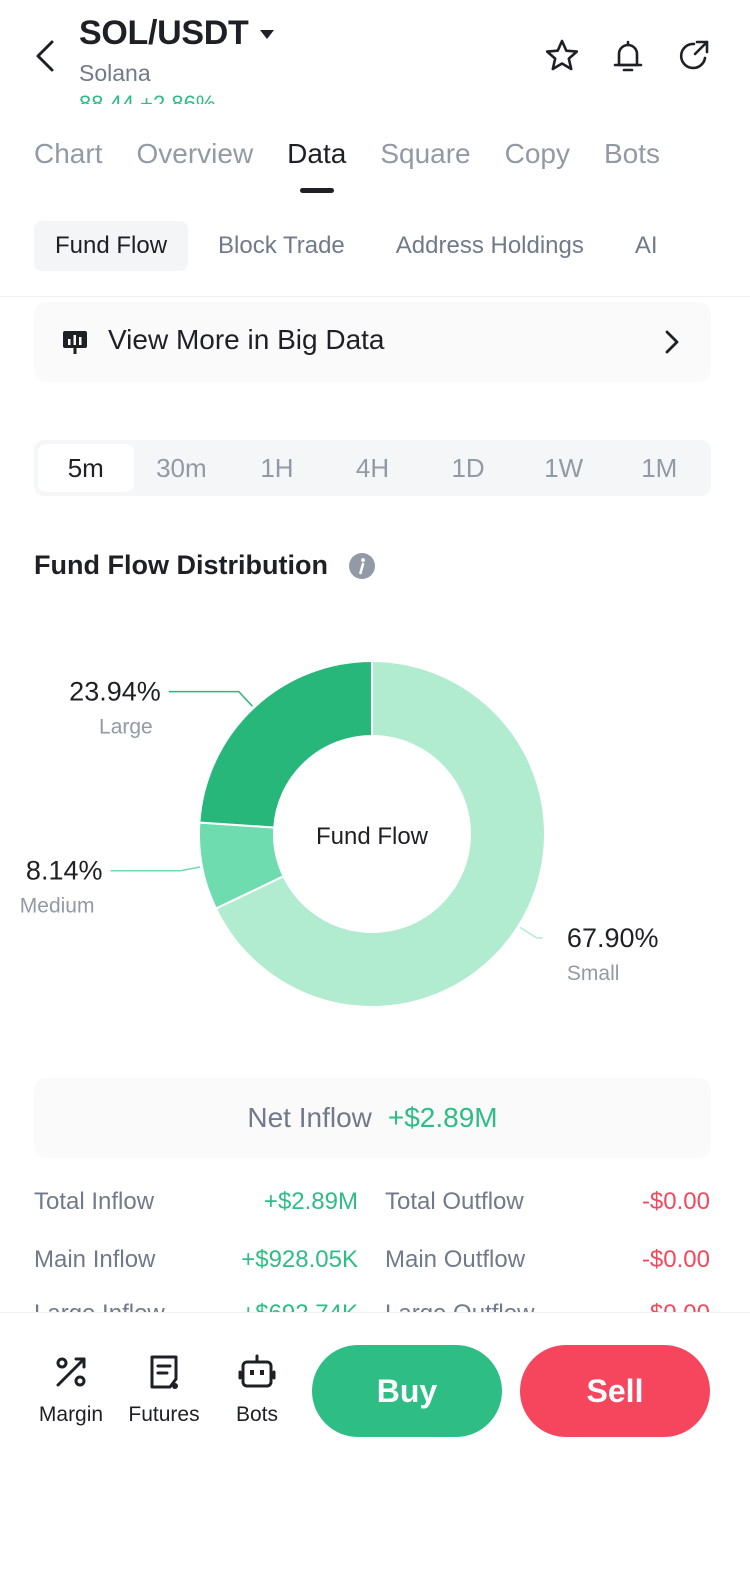  I want to click on pair-selector: SOL/USDT, so click(177, 33).